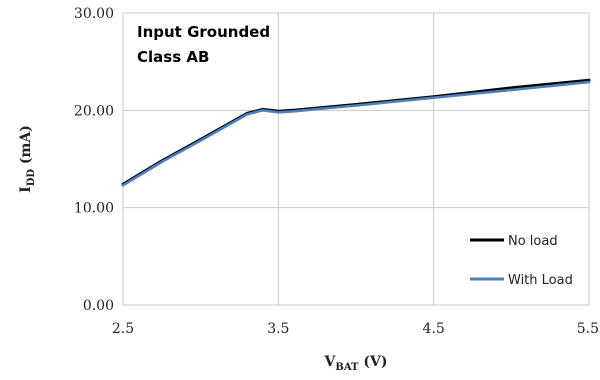 The width and height of the screenshot is (600, 380). What do you see at coordinates (533, 241) in the screenshot?
I see `legend-label-no-load: No load` at bounding box center [533, 241].